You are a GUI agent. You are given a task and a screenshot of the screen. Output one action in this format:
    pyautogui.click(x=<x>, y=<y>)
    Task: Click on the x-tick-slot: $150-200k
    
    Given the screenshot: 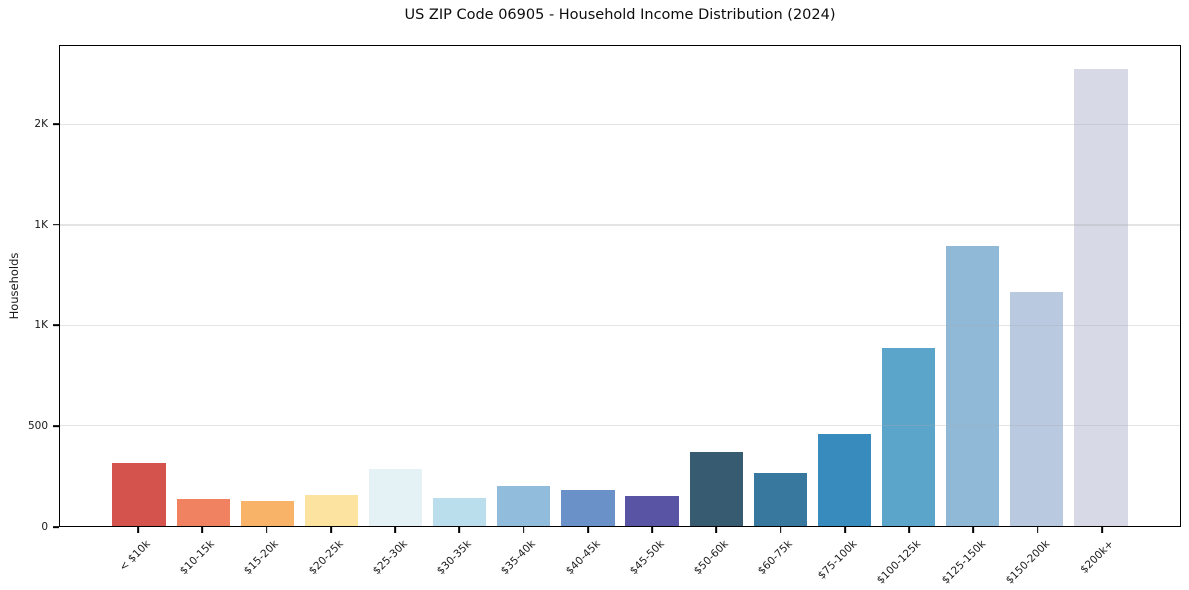 What is the action you would take?
    pyautogui.click(x=1036, y=558)
    